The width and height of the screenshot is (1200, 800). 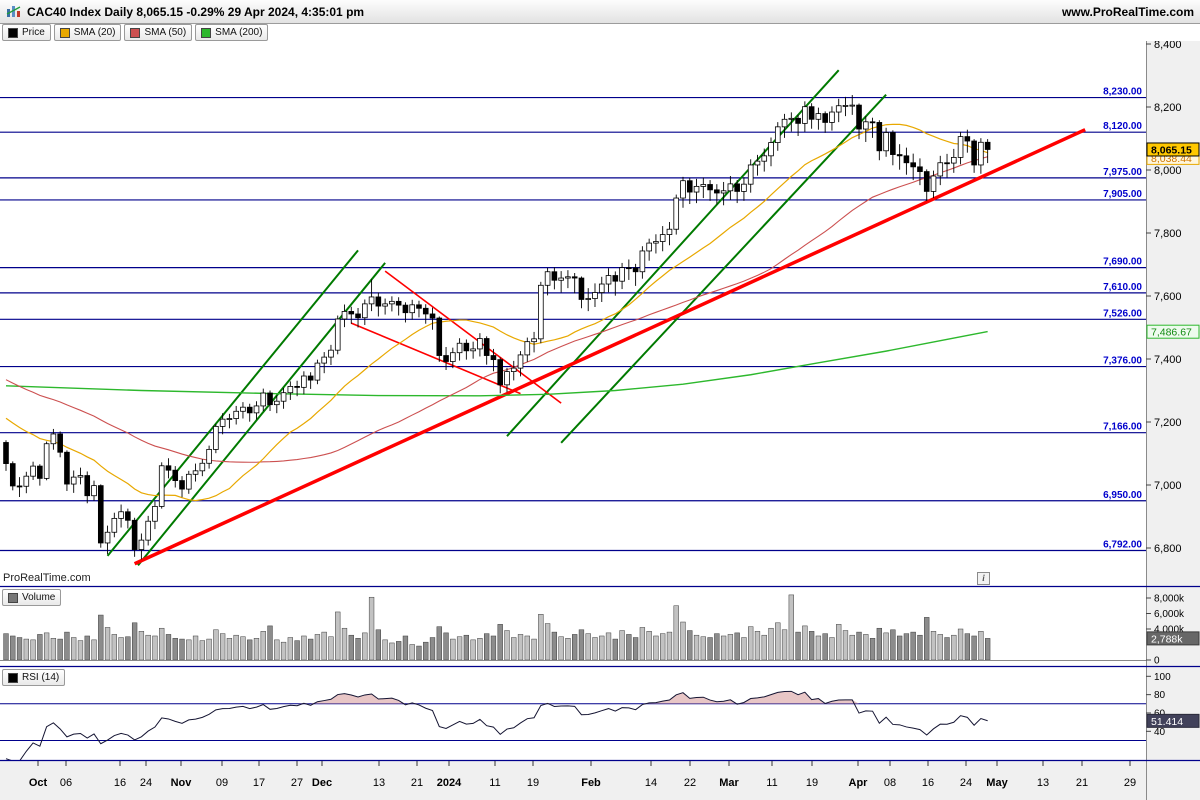 I want to click on svg-text: 80, so click(x=1160, y=695).